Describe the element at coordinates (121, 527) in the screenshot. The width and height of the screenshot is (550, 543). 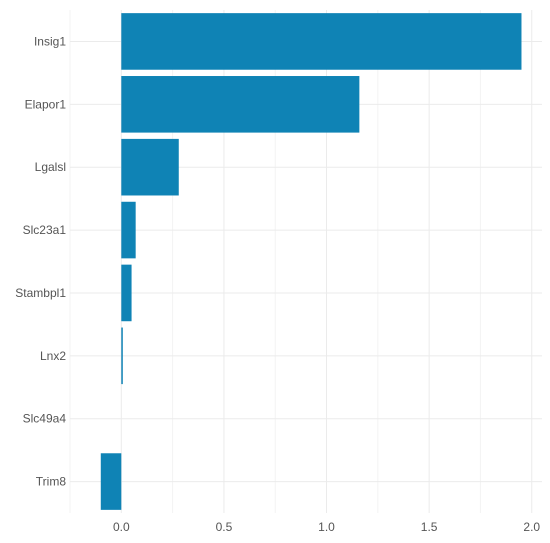
I see `x-tick-label: 0.0` at that location.